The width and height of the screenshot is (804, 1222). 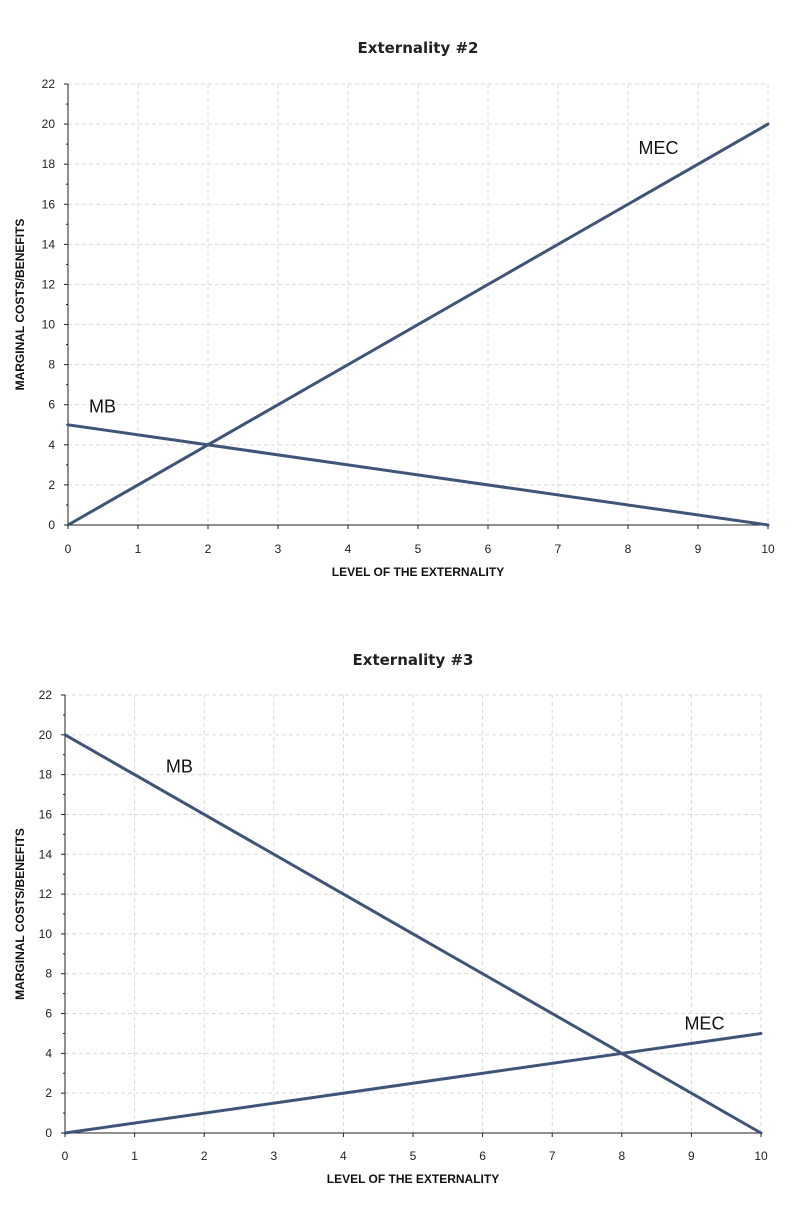 I want to click on chart-2-title: Externality #3, so click(x=413, y=660).